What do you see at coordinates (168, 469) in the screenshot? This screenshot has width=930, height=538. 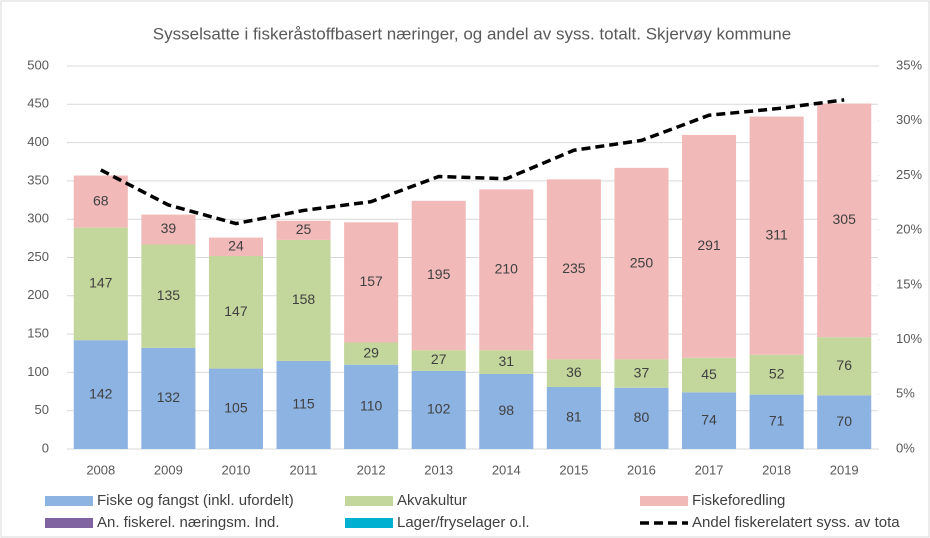 I see `x-tick-label: 2009` at bounding box center [168, 469].